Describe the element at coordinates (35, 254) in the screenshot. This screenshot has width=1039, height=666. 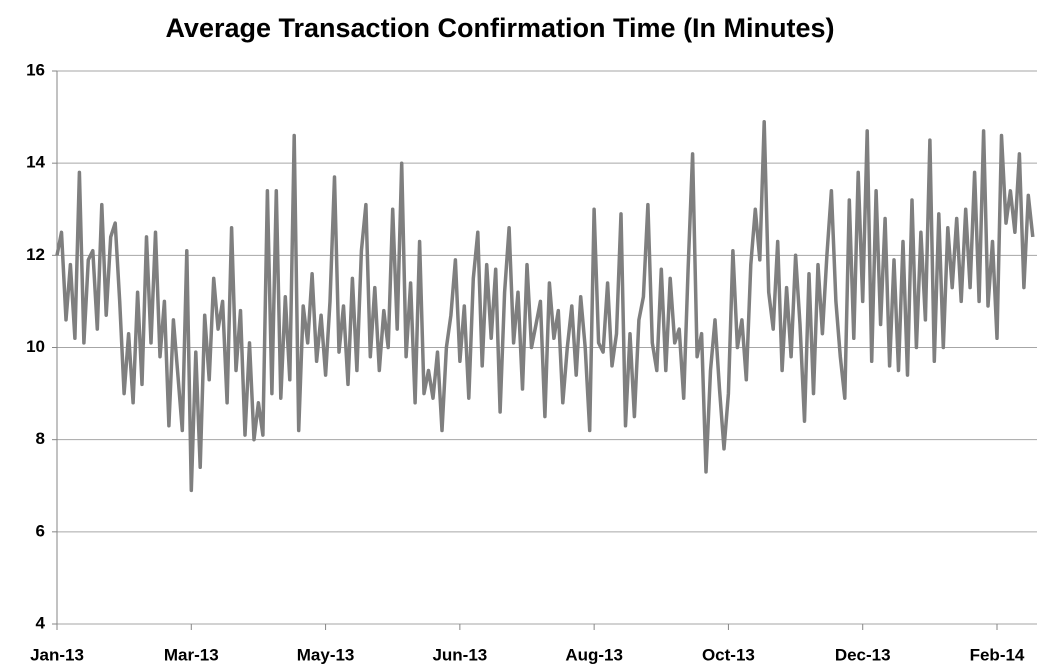
I see `y-tick-label: 12` at that location.